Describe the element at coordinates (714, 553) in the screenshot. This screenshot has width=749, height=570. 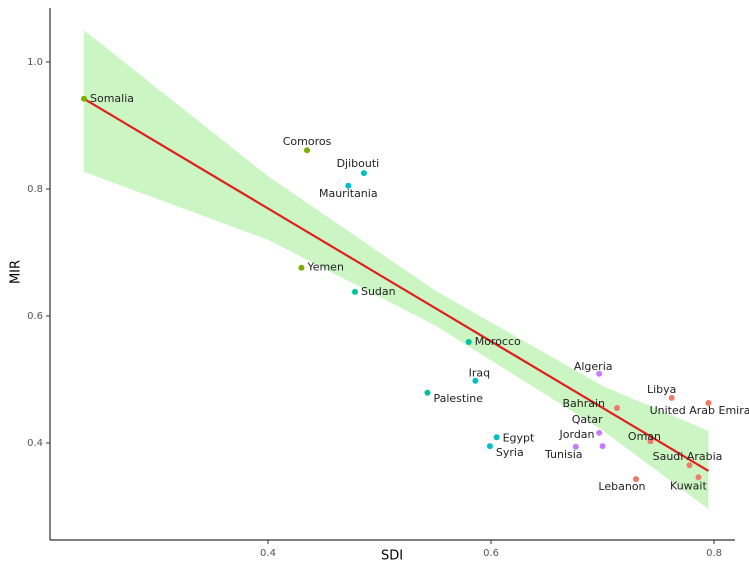
I see `x-tick-label: 0.8` at that location.